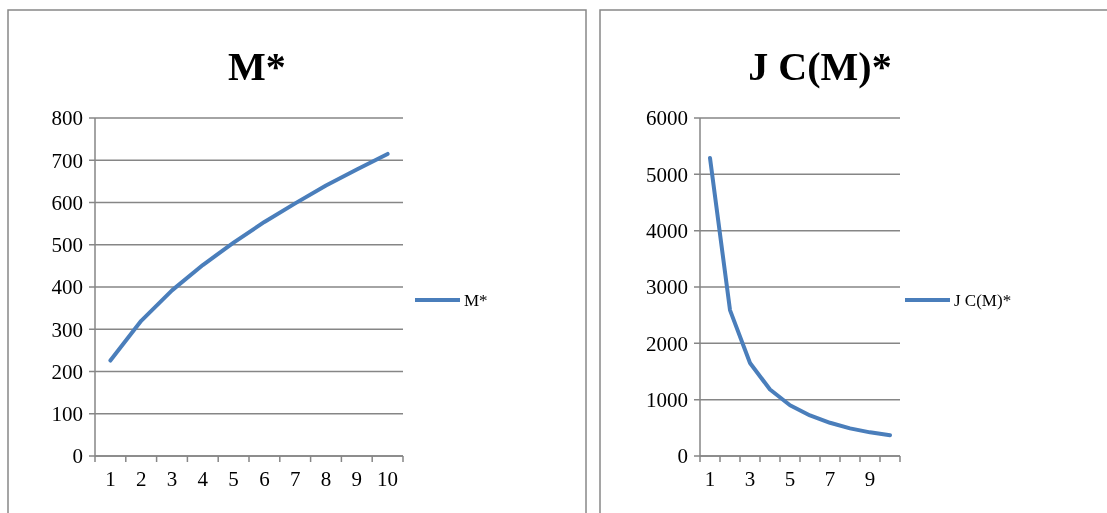  Describe the element at coordinates (67, 245) in the screenshot. I see `y-tick-label: 500` at that location.